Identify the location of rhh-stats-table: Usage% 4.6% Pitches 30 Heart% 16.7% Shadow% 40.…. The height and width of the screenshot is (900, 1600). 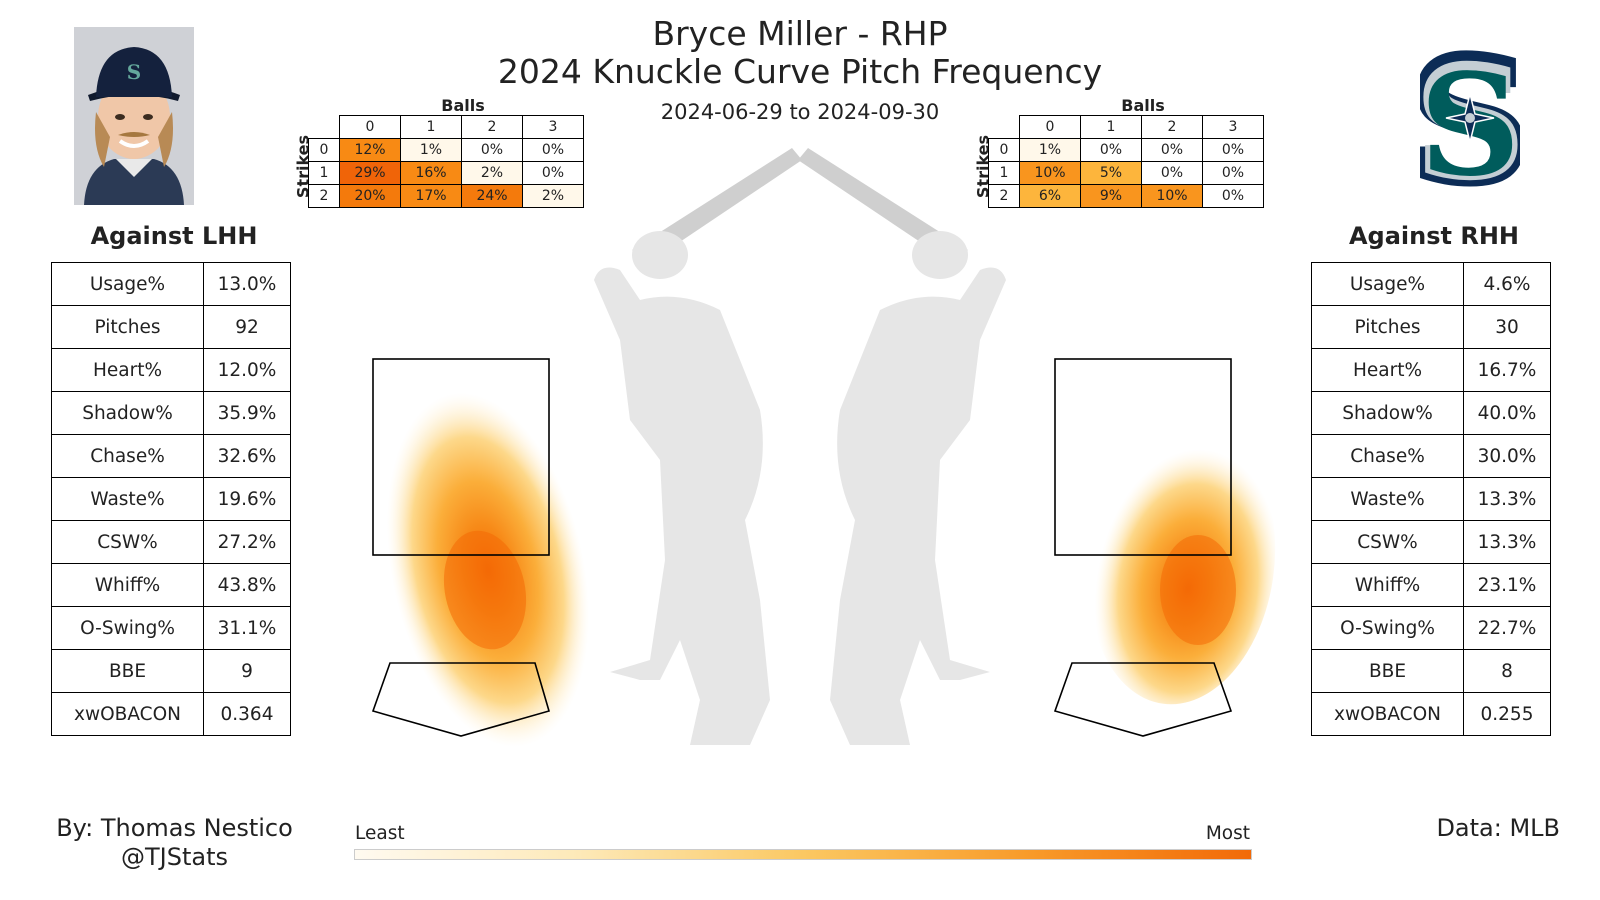
(1431, 499).